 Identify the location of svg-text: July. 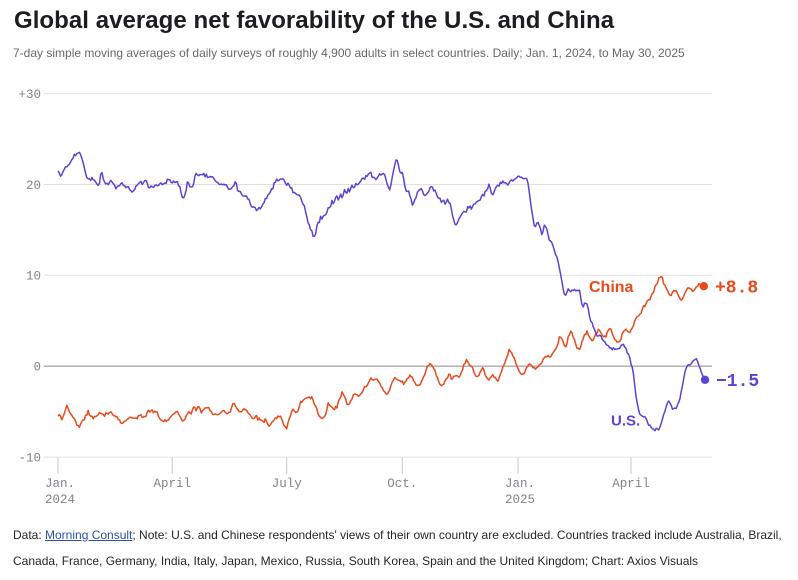
(287, 484).